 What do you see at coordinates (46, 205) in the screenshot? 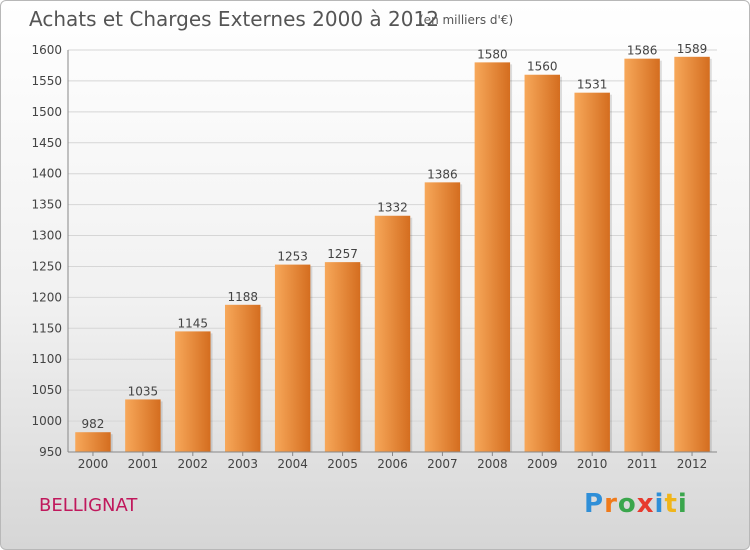
I see `y-tick-label: 1350` at bounding box center [46, 205].